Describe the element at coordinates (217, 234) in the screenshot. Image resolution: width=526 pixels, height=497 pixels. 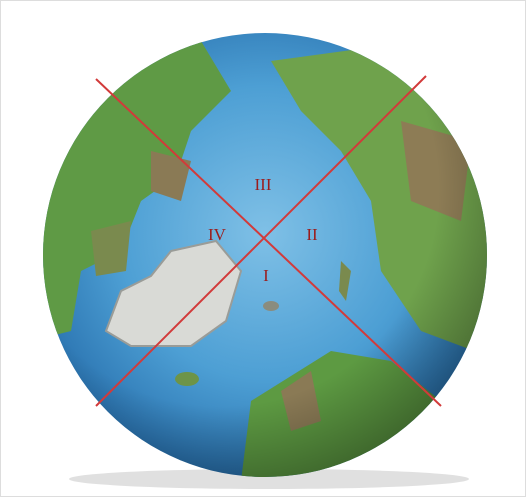
I see `quadrant-label: IV` at that location.